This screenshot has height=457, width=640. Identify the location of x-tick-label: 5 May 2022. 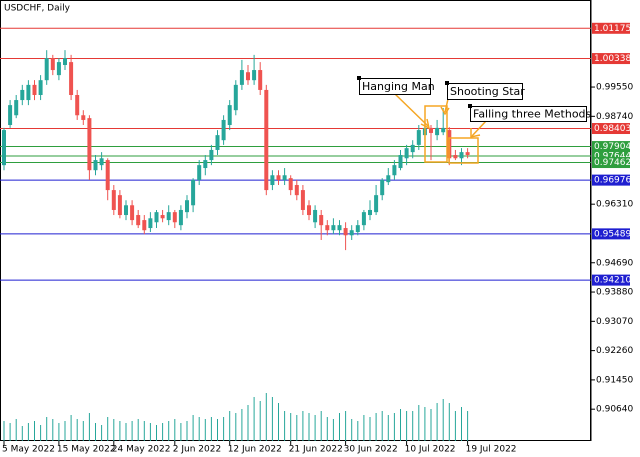
(28, 450).